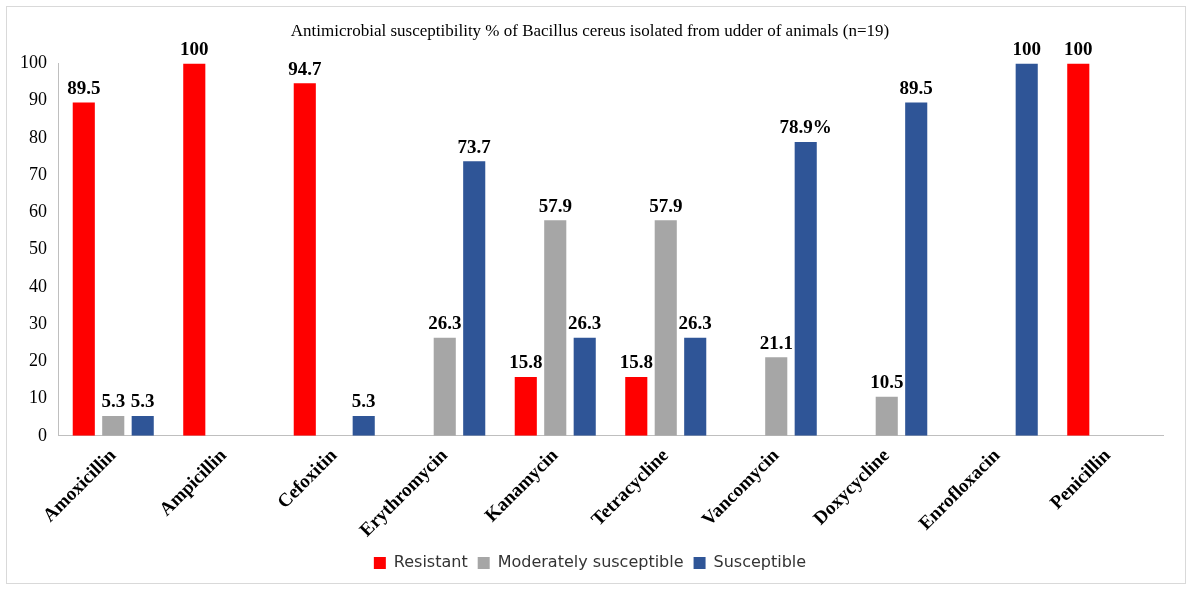  I want to click on data-label: 73.7, so click(474, 146).